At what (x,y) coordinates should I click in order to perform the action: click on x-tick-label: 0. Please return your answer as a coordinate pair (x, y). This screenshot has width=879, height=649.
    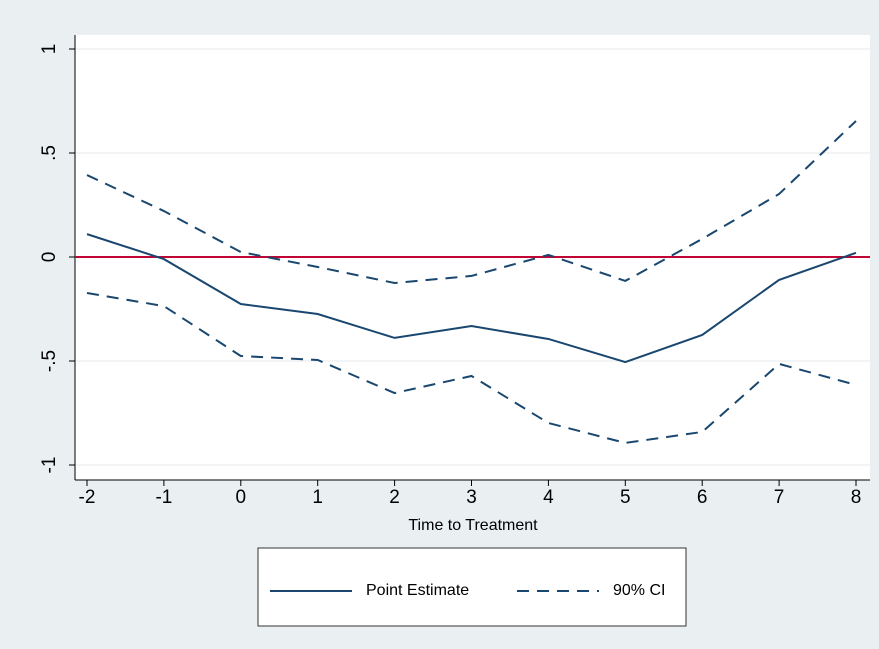
    Looking at the image, I should click on (241, 497).